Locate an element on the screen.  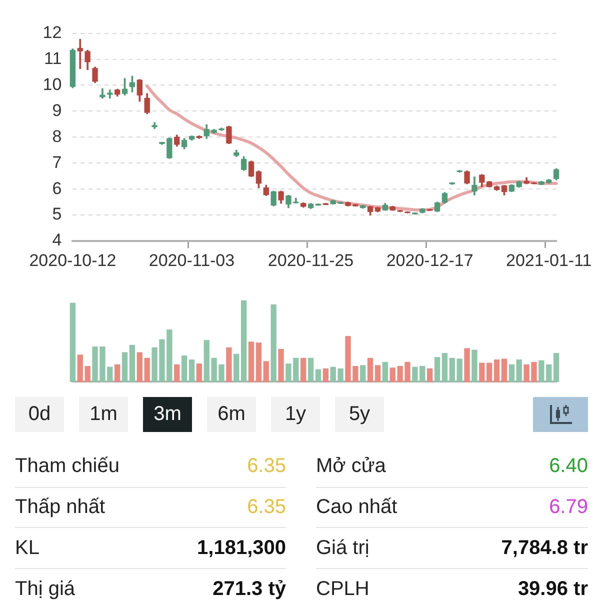
x-tick-label: 2020-10-12 is located at coordinates (72, 260).